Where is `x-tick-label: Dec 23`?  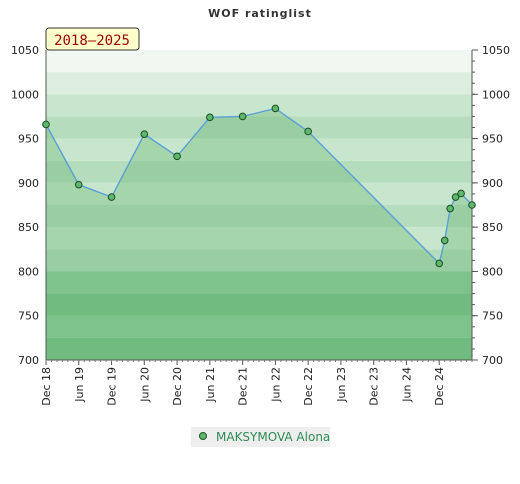 x-tick-label: Dec 23 is located at coordinates (374, 386).